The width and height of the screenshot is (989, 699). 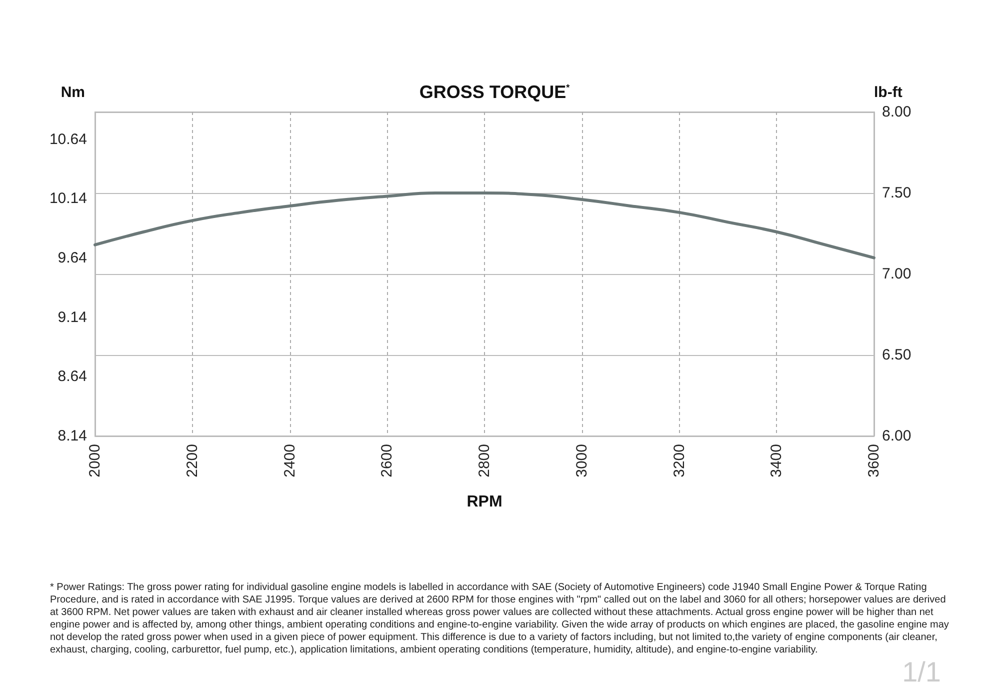 What do you see at coordinates (897, 193) in the screenshot?
I see `y2-tick-label: 7.50` at bounding box center [897, 193].